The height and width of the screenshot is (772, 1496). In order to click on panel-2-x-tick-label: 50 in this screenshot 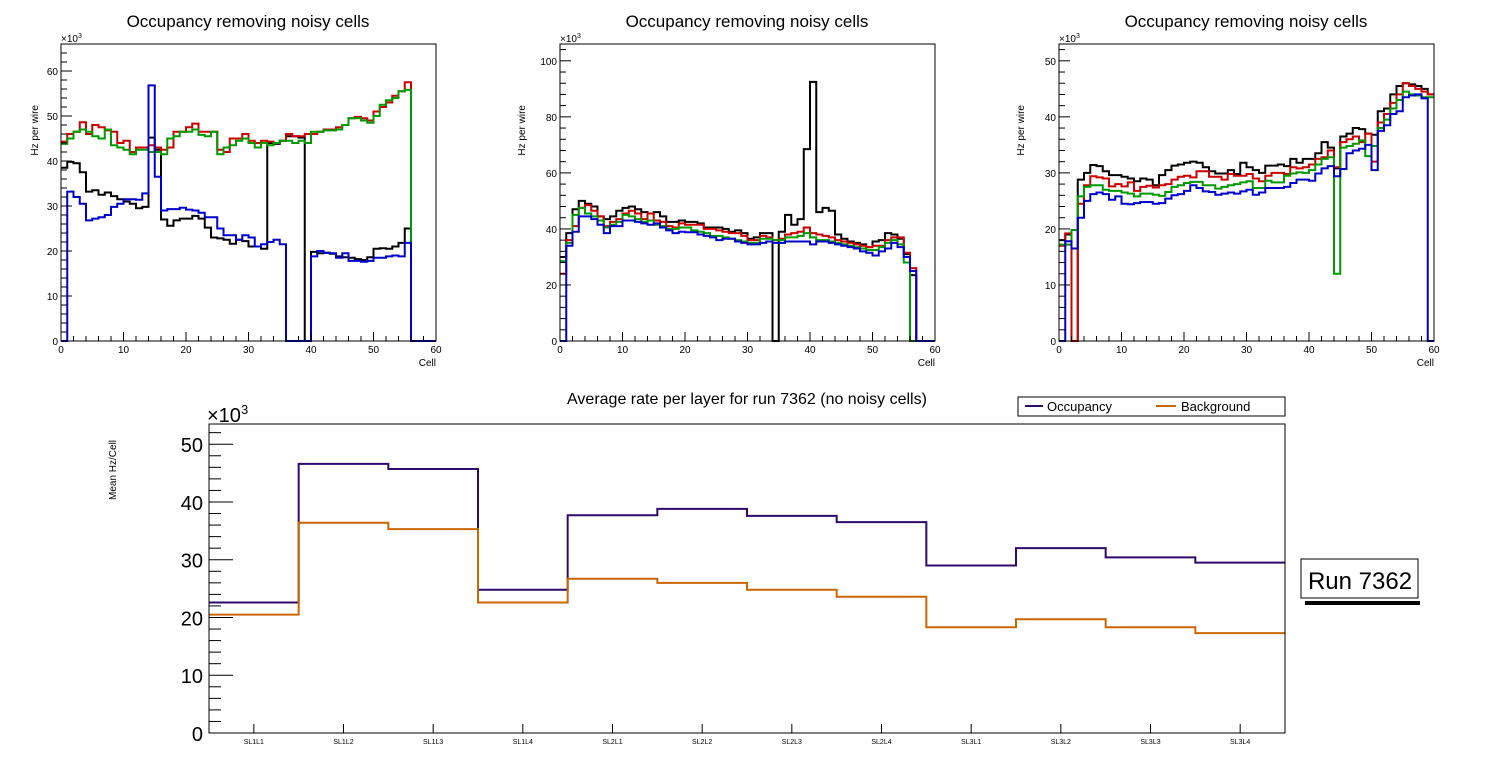, I will do `click(873, 350)`.